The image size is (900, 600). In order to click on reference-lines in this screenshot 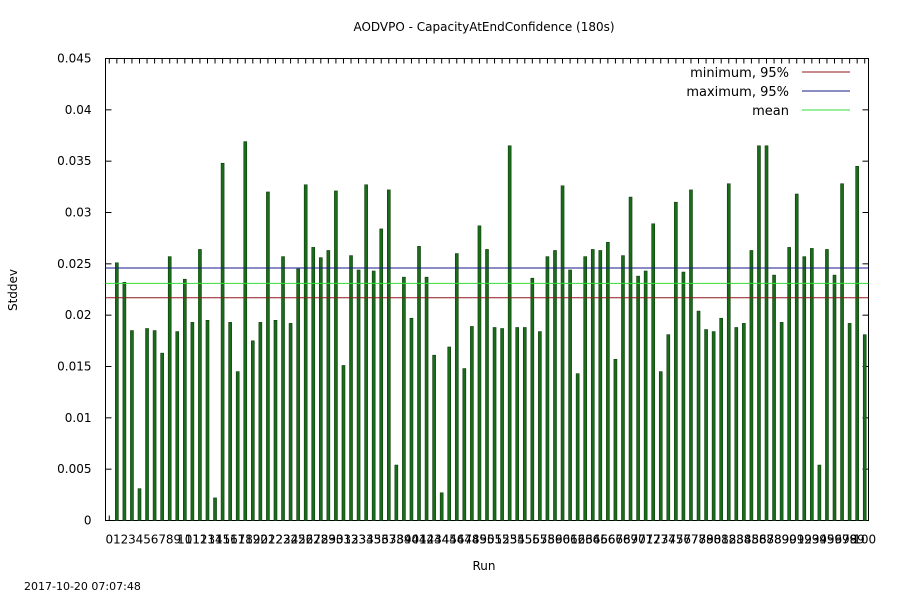, I will do `click(487, 283)`.